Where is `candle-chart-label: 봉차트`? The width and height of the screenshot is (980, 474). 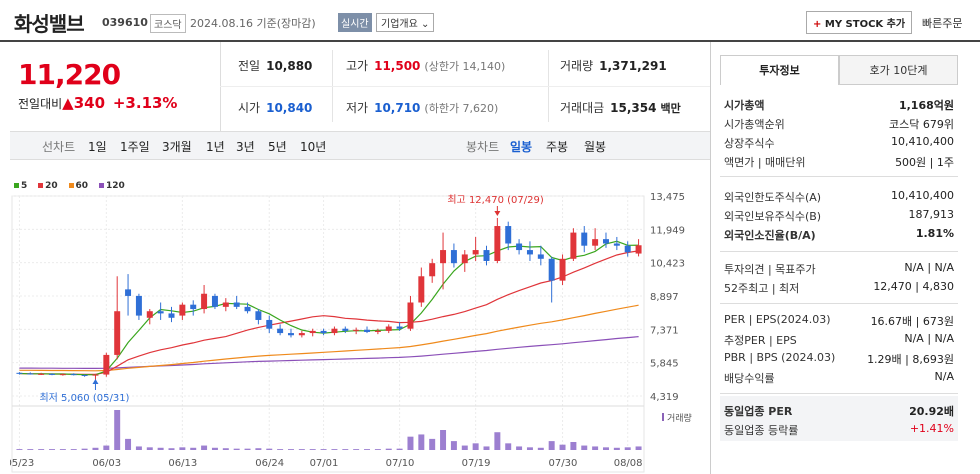
candle-chart-label: 봉차트 is located at coordinates (483, 147).